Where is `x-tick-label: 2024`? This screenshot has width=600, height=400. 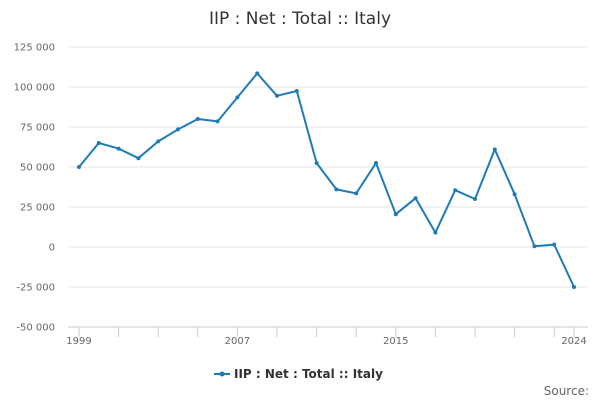
x-tick-label: 2024 is located at coordinates (573, 341).